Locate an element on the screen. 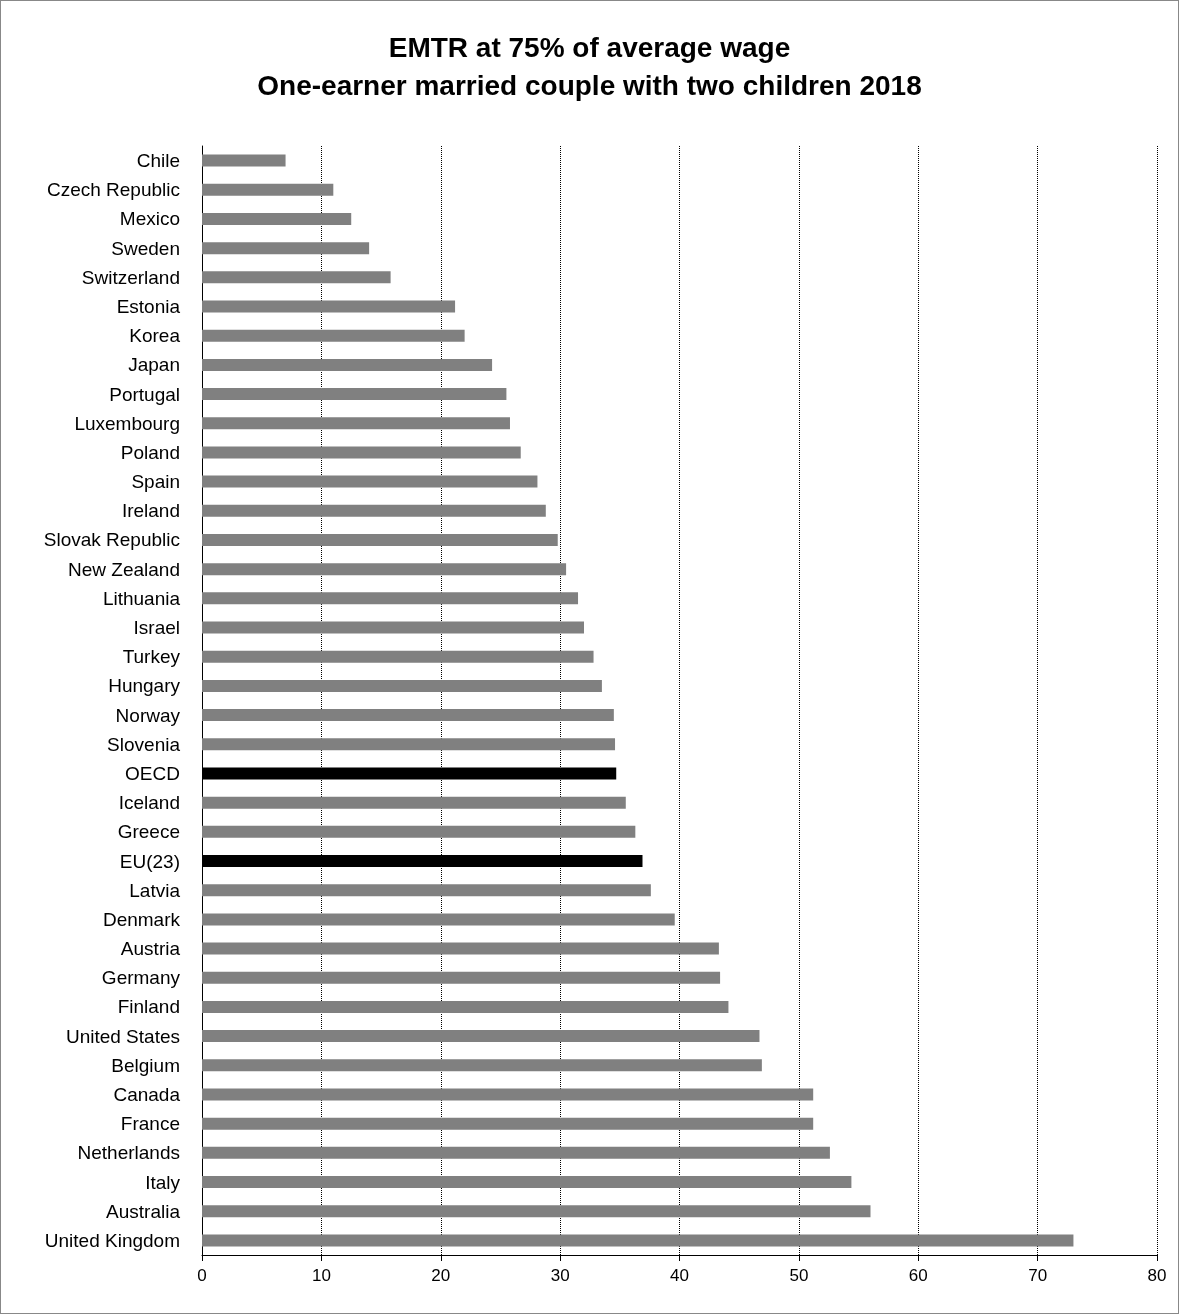  x-tick-label: 80 is located at coordinates (1157, 1275).